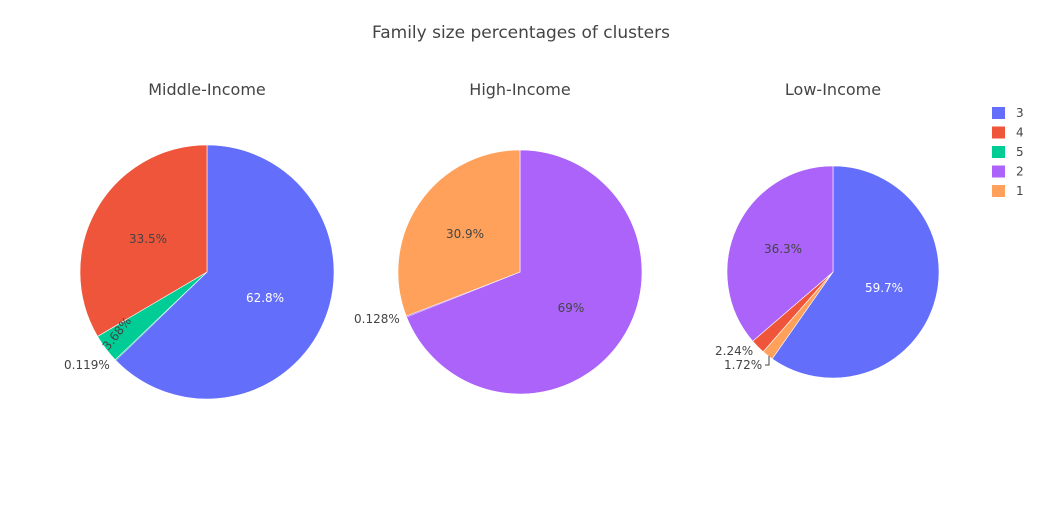 The width and height of the screenshot is (1043, 525). What do you see at coordinates (1020, 133) in the screenshot?
I see `legend-label: 4` at bounding box center [1020, 133].